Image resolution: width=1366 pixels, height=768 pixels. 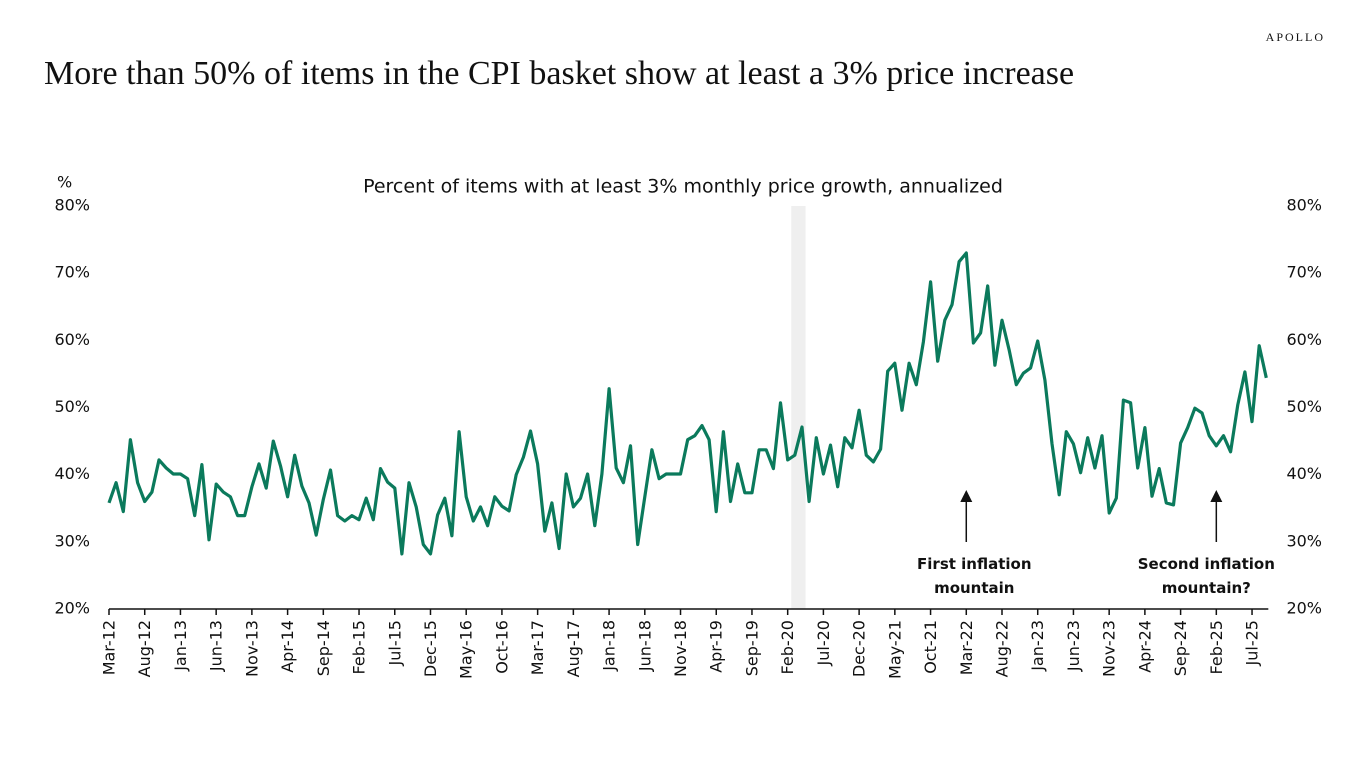 I want to click on x-tick-label: Jun-18, so click(x=644, y=646).